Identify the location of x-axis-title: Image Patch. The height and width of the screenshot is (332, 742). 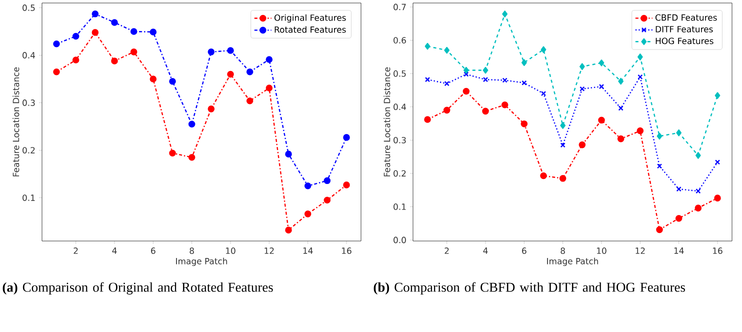
(202, 262).